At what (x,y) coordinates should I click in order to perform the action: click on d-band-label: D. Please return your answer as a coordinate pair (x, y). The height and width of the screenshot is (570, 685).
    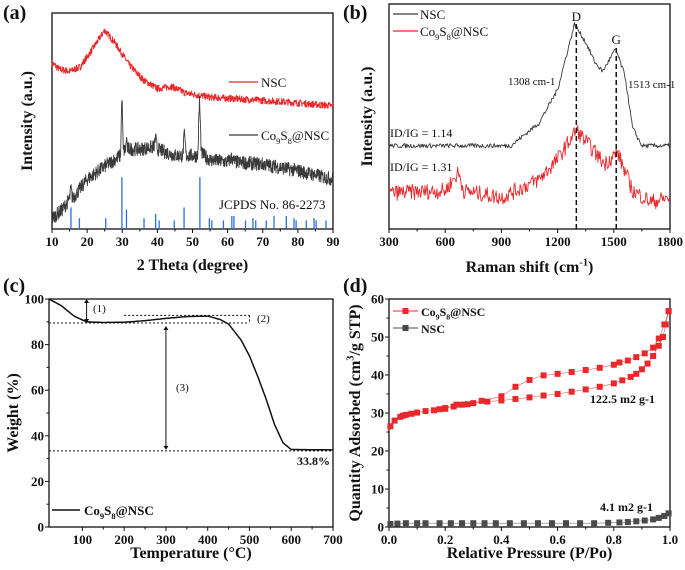
    Looking at the image, I should click on (576, 16).